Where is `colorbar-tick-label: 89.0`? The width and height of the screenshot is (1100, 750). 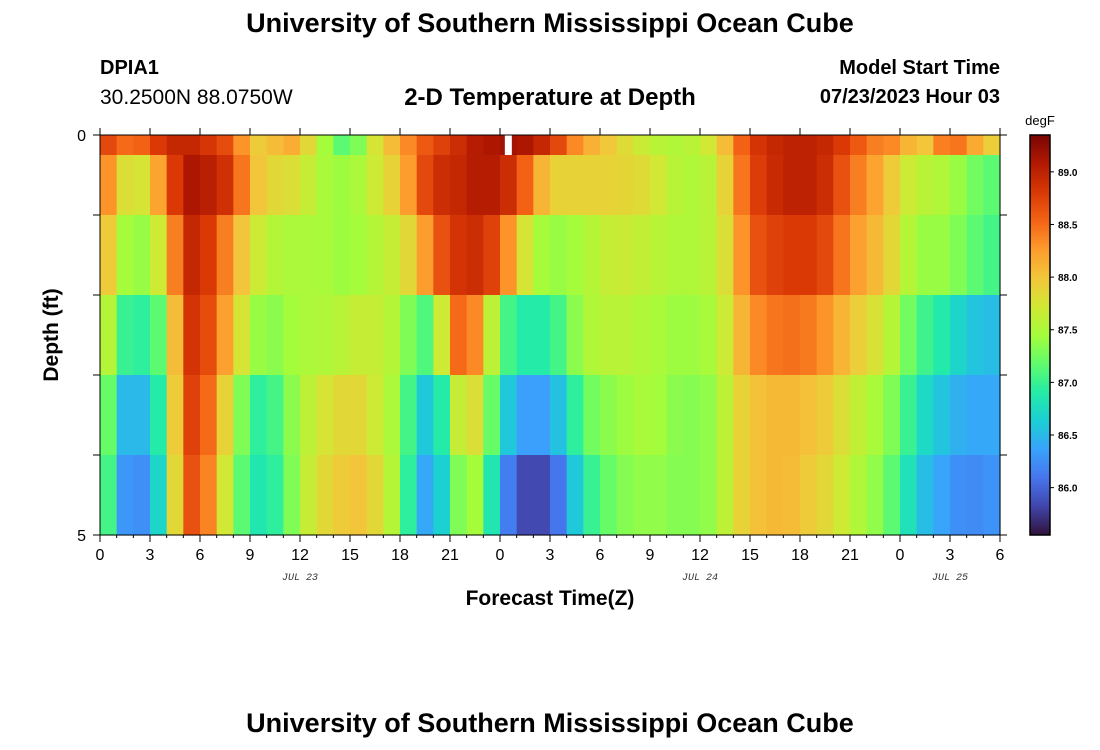 colorbar-tick-label: 89.0 is located at coordinates (1068, 173).